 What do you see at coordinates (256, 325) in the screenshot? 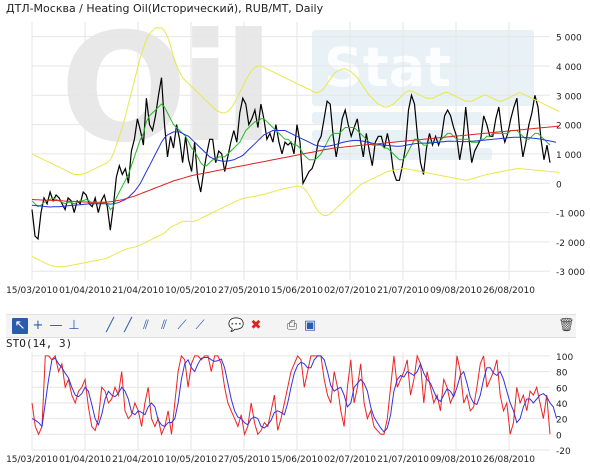
I see `delete-icon: ✖` at bounding box center [256, 325].